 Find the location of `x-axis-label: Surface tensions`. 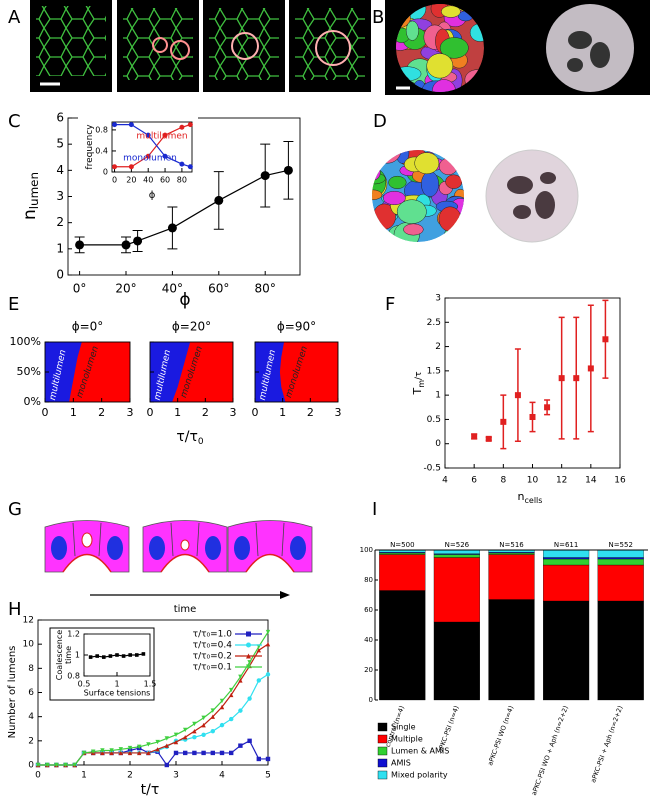

x-axis-label: Surface tensions is located at coordinates (117, 693).